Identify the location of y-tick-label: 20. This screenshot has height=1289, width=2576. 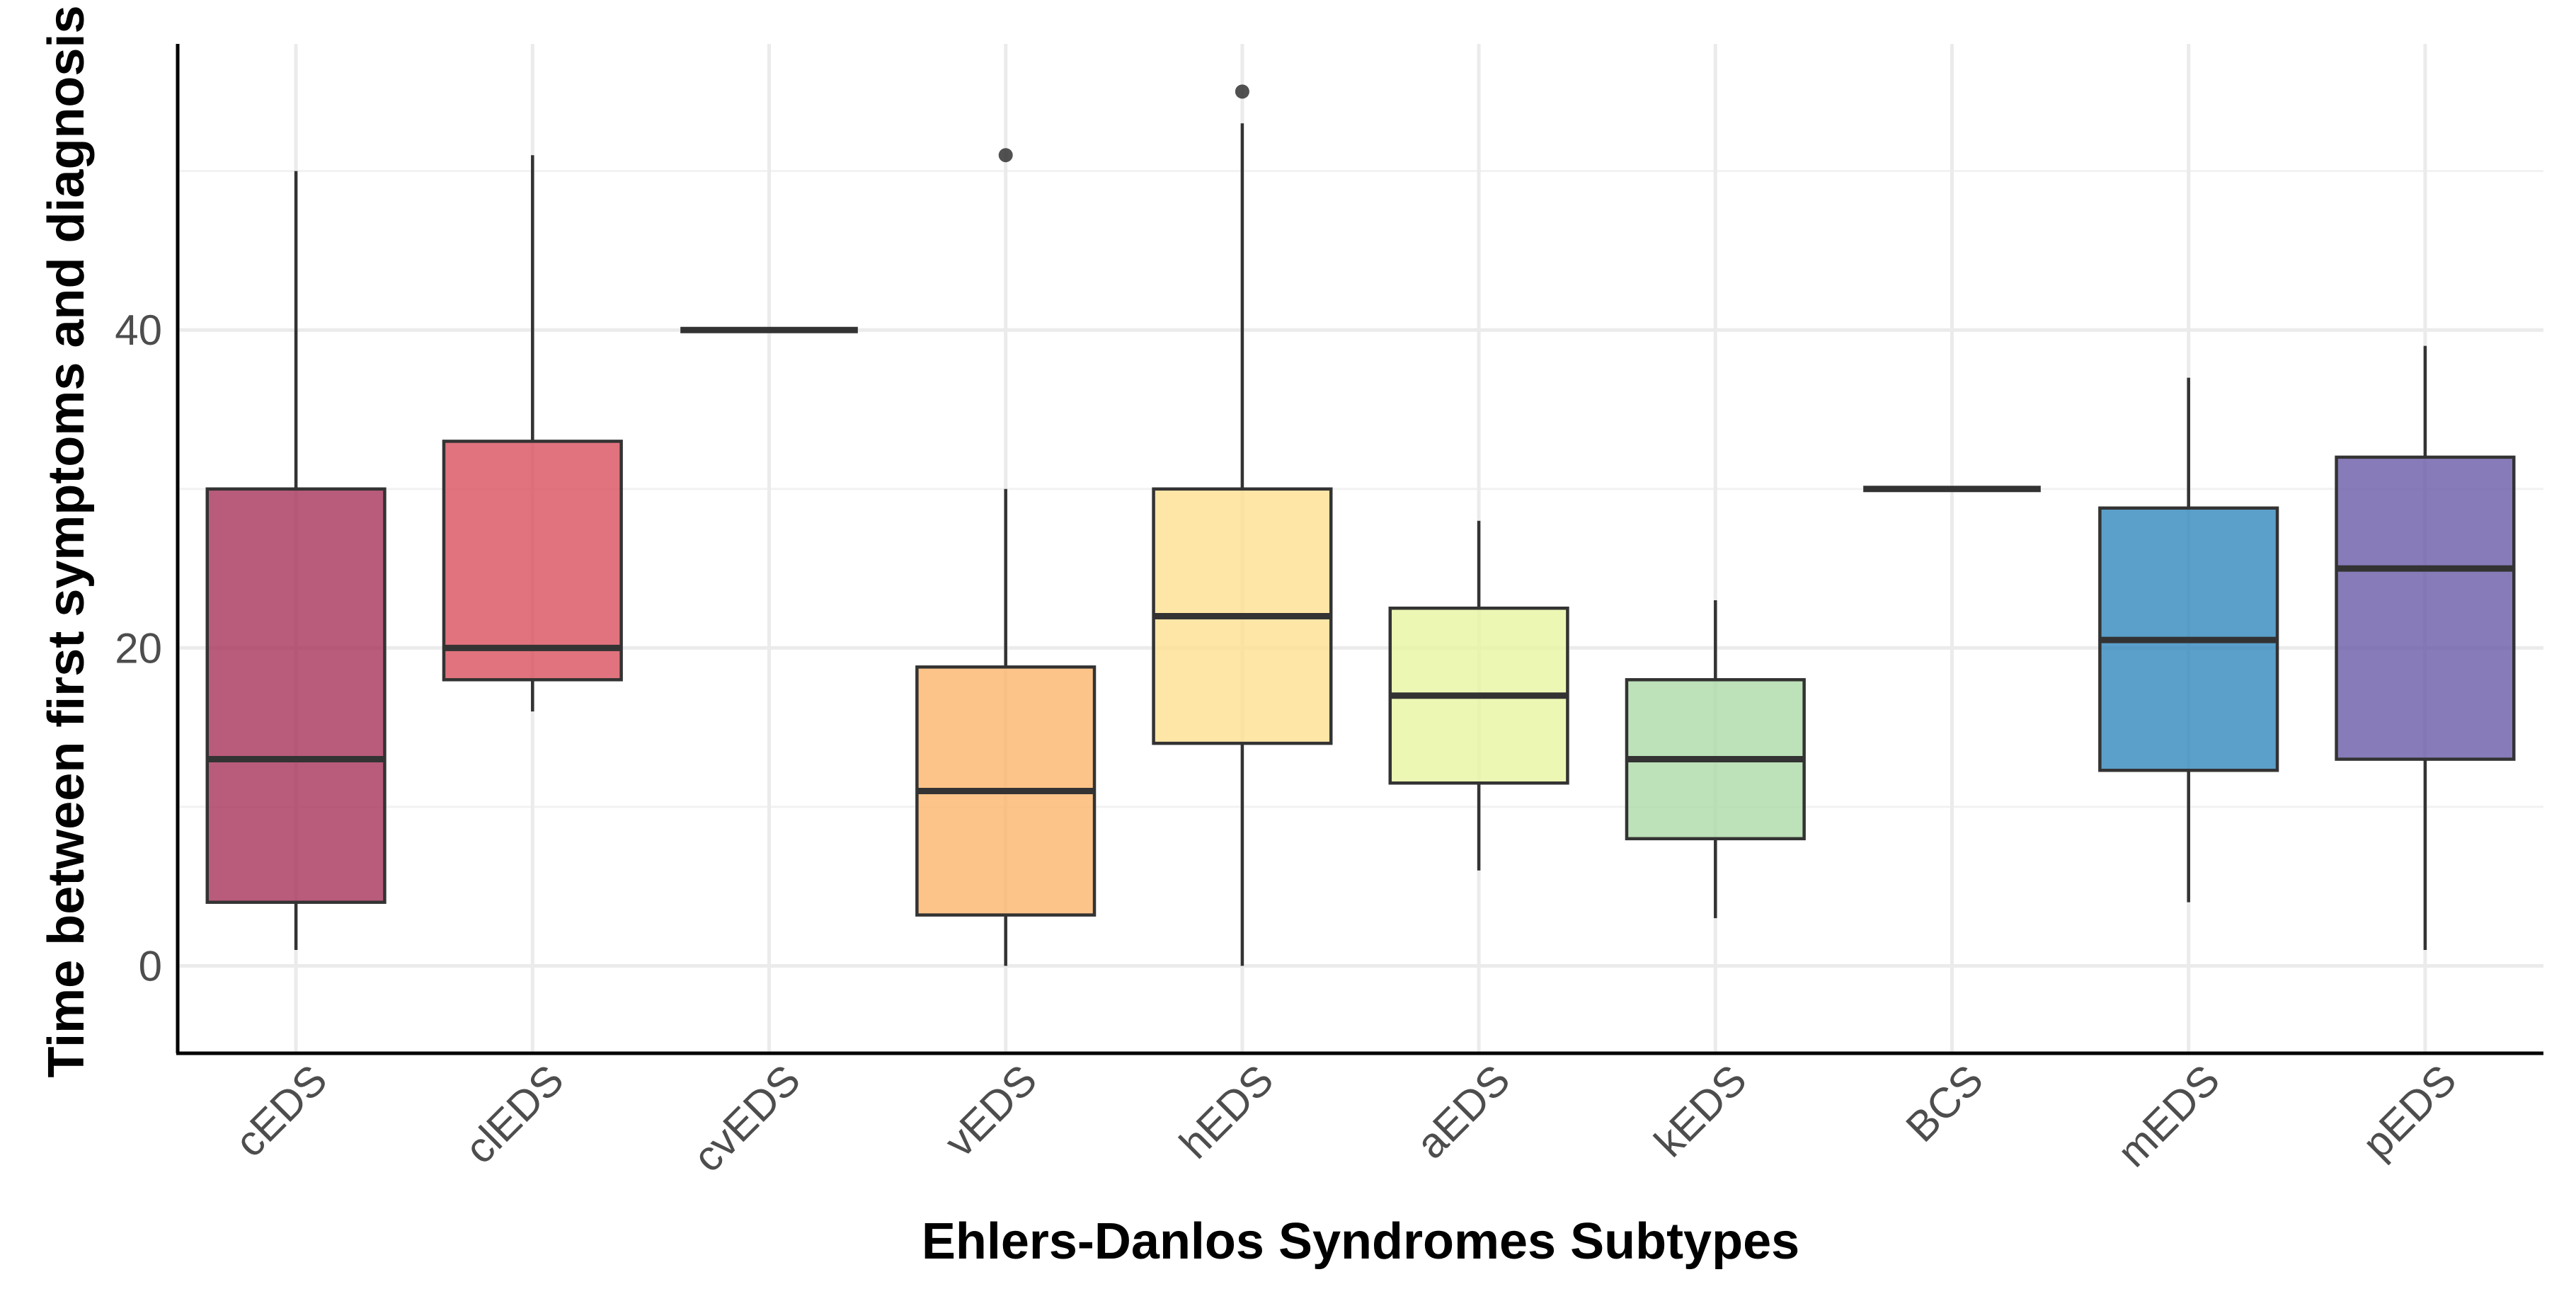
(138, 648).